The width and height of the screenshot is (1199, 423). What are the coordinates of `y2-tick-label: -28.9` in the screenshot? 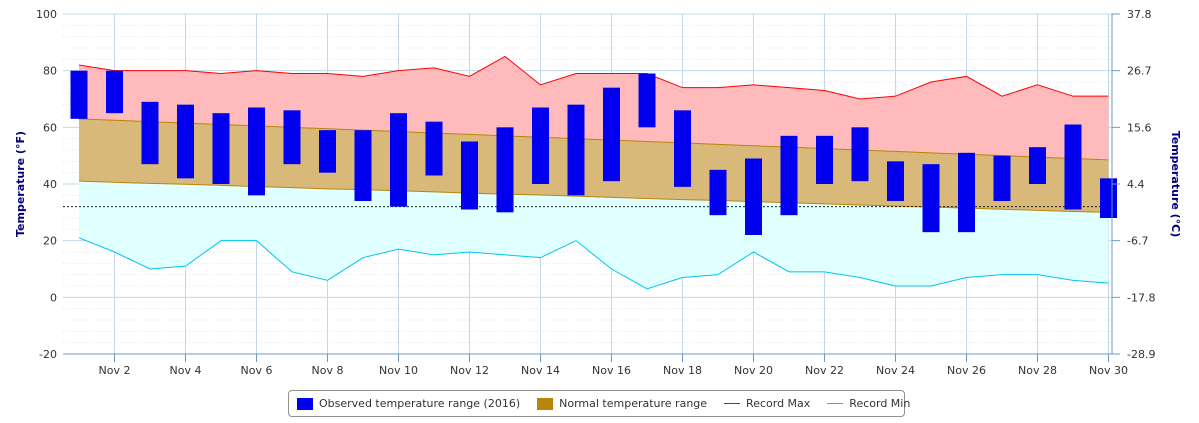 It's located at (1141, 354).